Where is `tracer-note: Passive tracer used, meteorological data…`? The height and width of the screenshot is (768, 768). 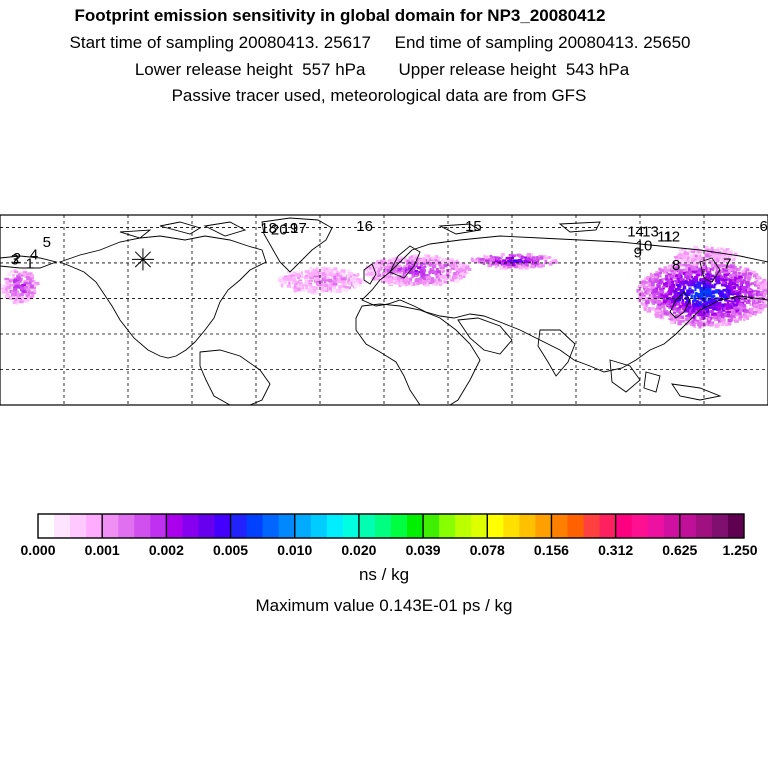 tracer-note: Passive tracer used, meteorological data… is located at coordinates (381, 96).